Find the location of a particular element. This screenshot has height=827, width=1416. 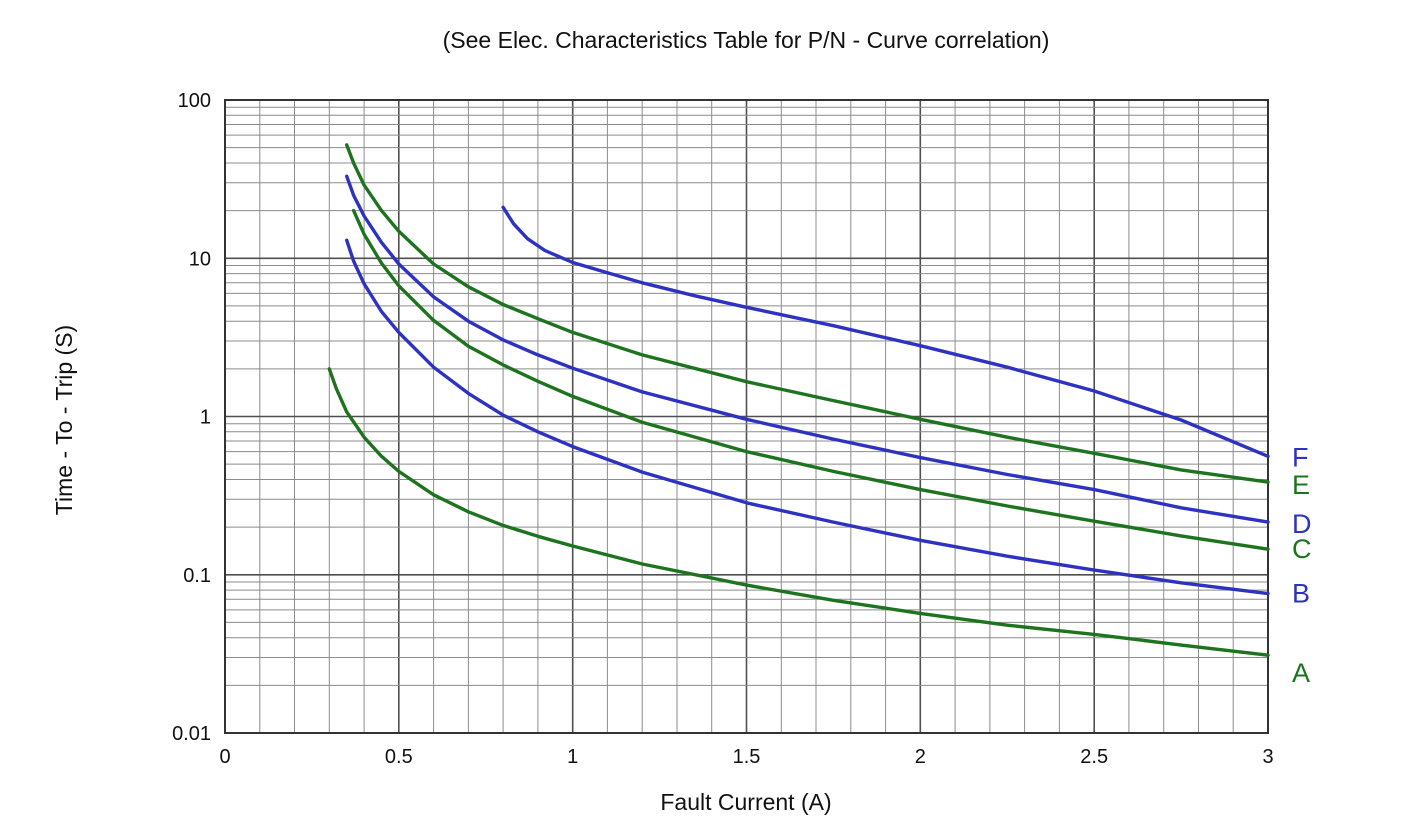

y-tick-label: 10 is located at coordinates (200, 259).